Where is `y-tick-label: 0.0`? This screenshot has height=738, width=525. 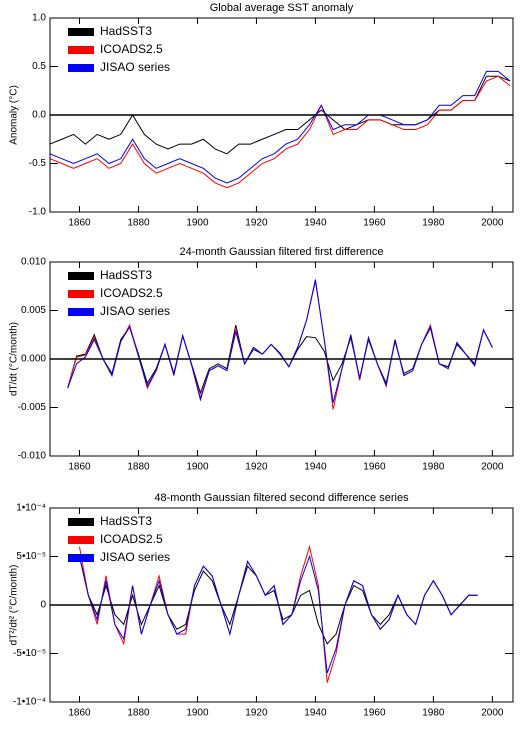 y-tick-label: 0.0 is located at coordinates (39, 115).